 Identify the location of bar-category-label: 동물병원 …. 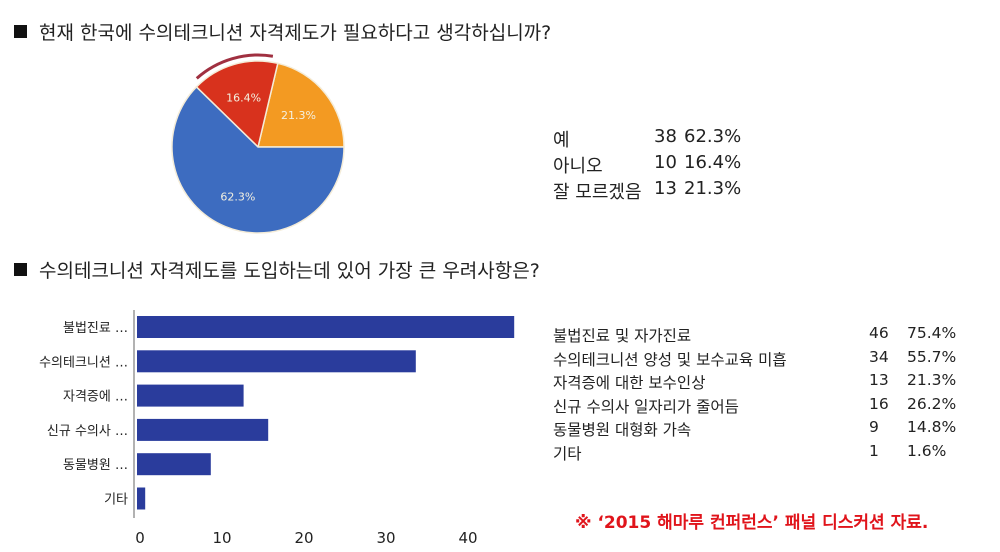
(95, 465).